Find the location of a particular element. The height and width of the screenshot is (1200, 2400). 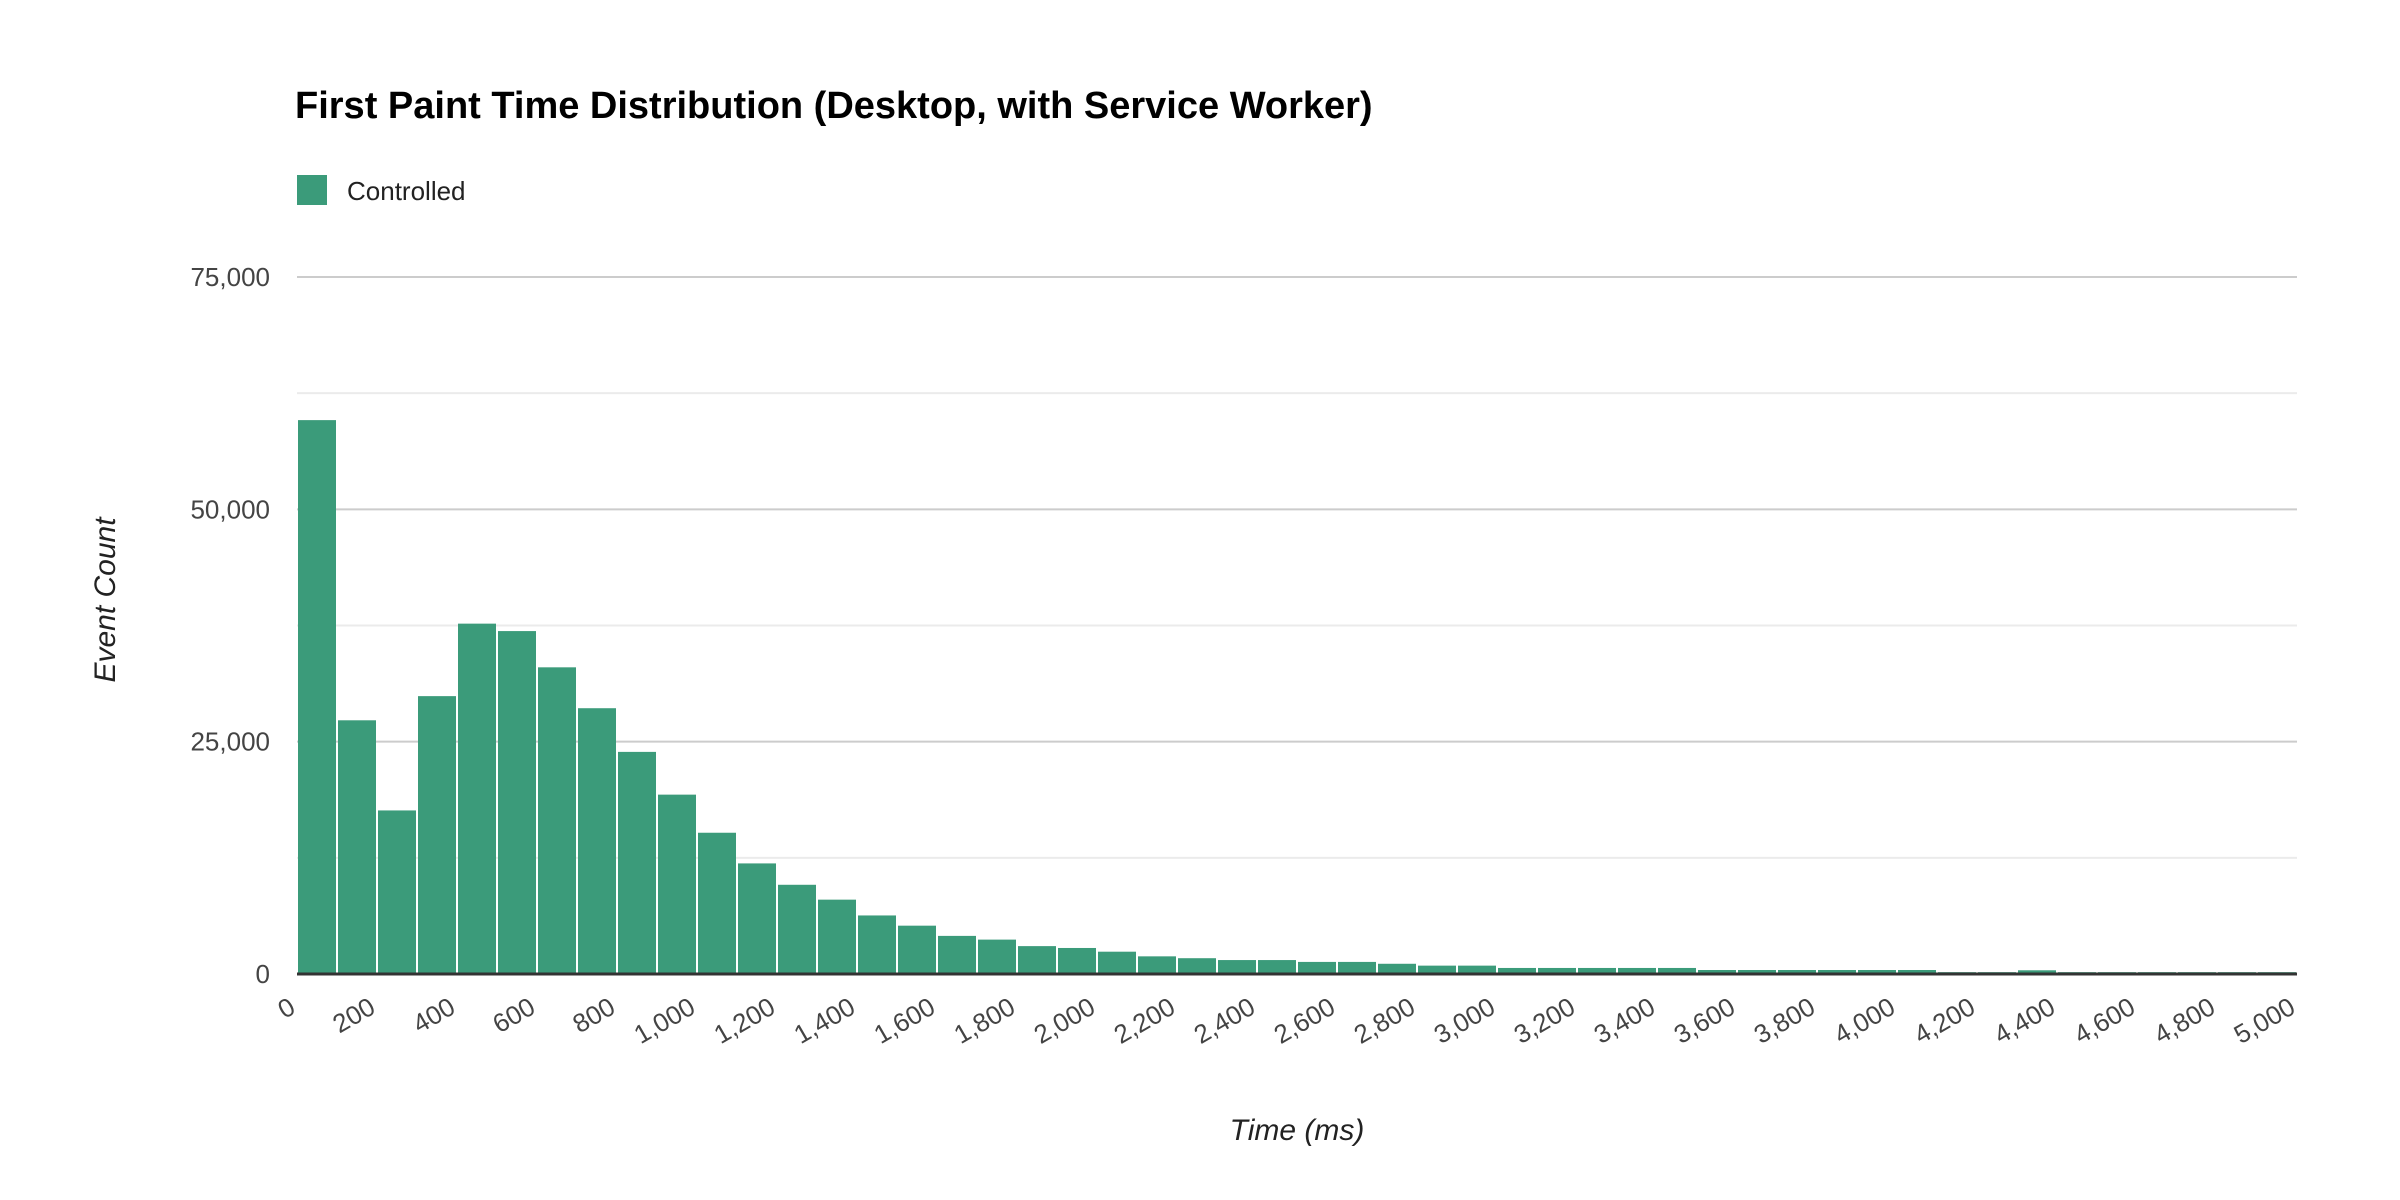

x-tick-label: 1,200 is located at coordinates (744, 1020).